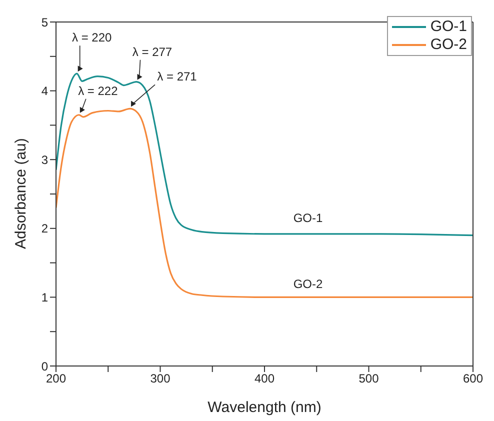 Image resolution: width=494 pixels, height=421 pixels. Describe the element at coordinates (308, 218) in the screenshot. I see `annotation: GO-1` at that location.